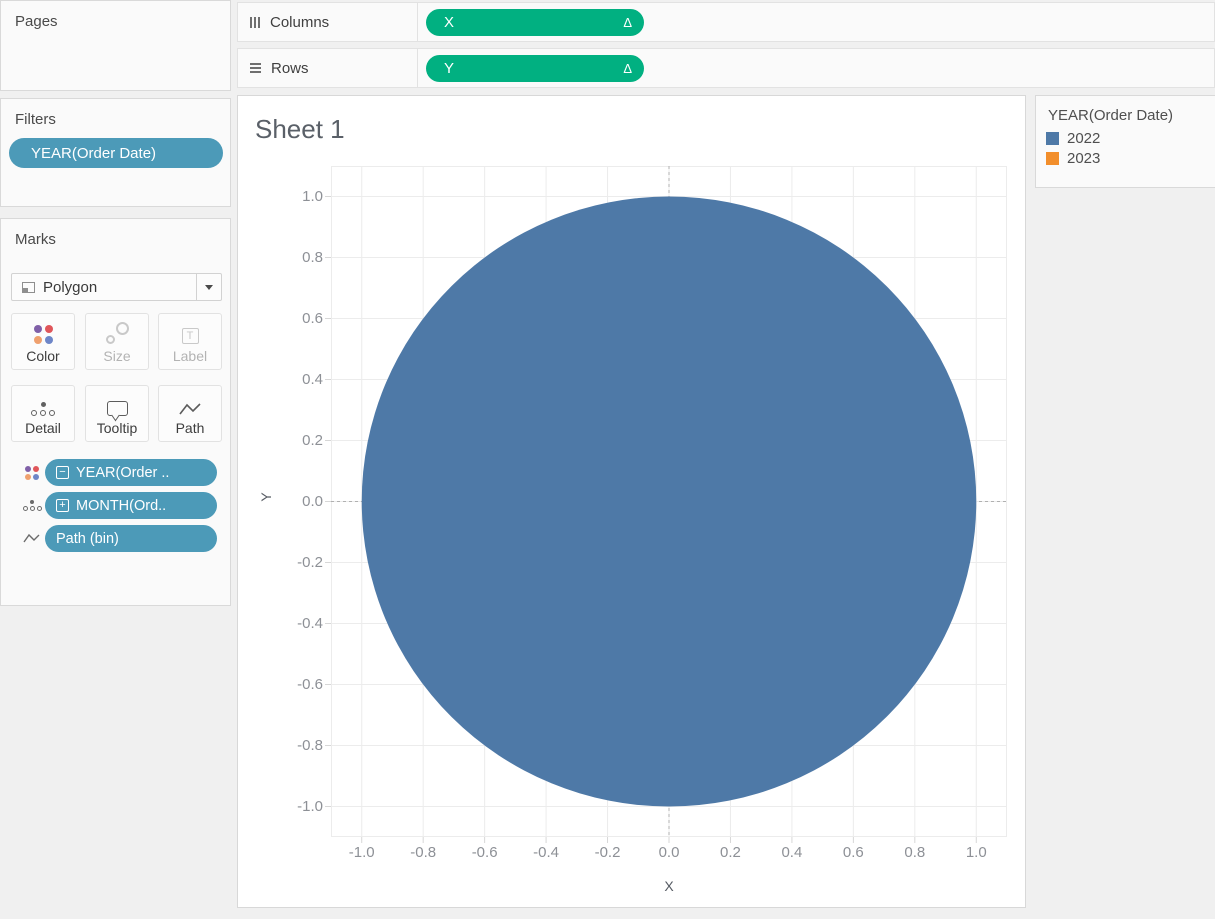  I want to click on label-button-label: Label, so click(190, 356).